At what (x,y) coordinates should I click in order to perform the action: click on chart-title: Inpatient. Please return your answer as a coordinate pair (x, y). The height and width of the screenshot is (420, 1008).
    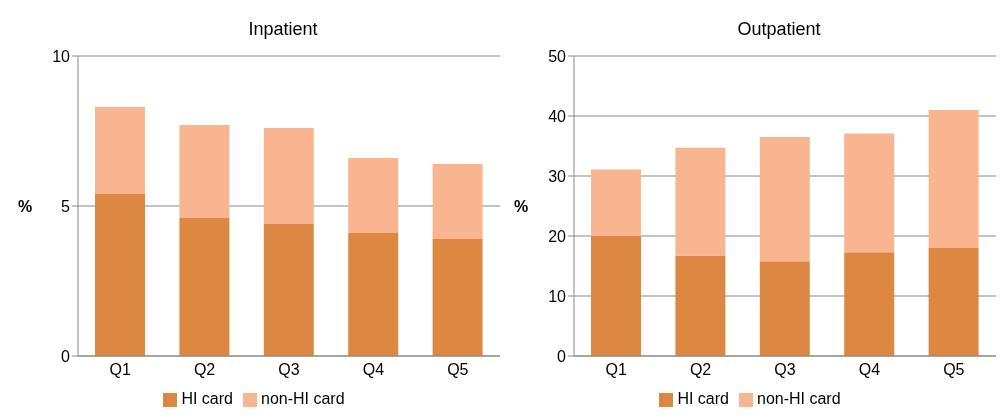
    Looking at the image, I should click on (283, 29).